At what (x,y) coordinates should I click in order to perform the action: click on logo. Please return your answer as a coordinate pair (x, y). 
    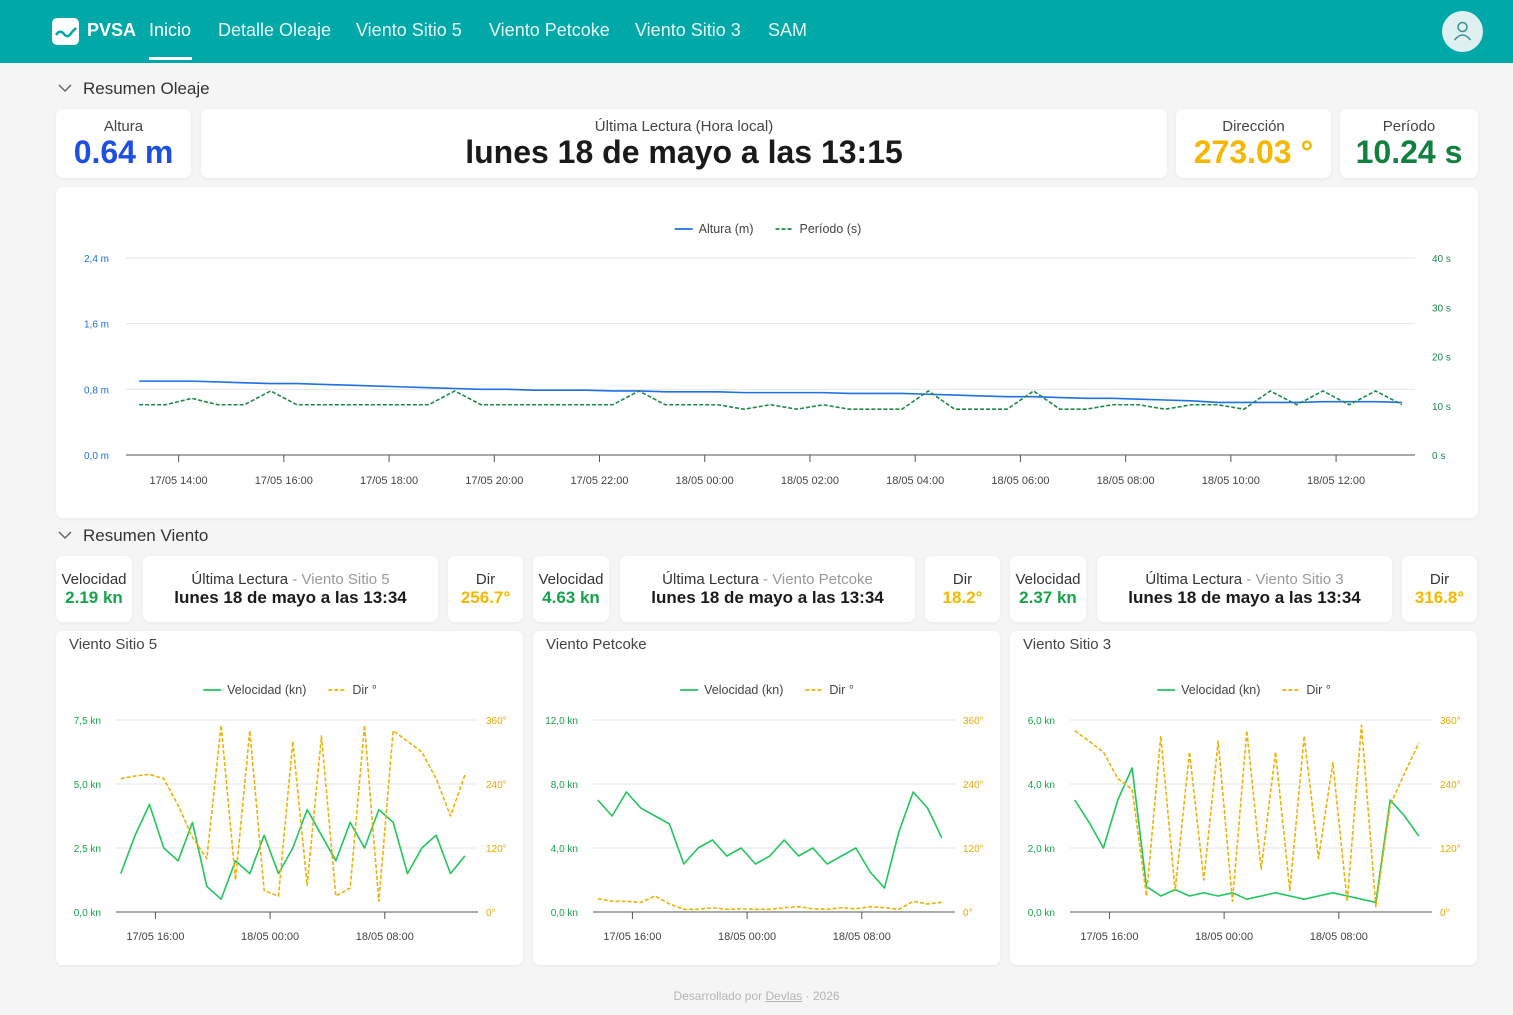
    Looking at the image, I should click on (65, 31).